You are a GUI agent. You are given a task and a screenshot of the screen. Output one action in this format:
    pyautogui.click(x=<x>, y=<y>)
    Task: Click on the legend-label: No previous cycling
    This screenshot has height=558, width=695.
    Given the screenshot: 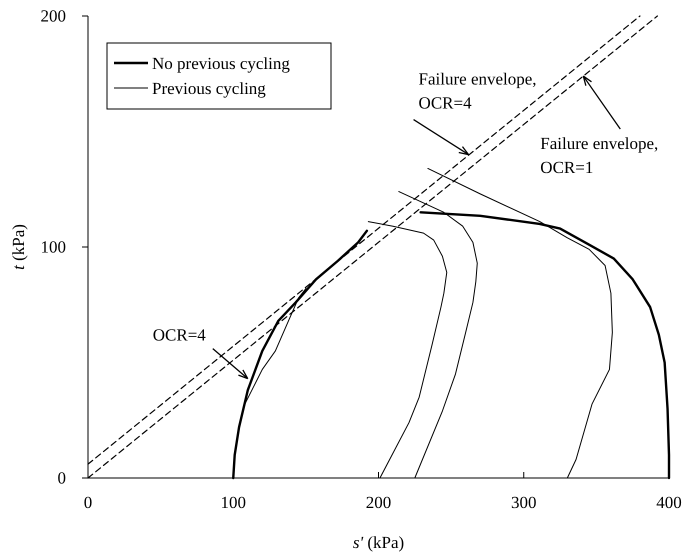 What is the action you would take?
    pyautogui.click(x=221, y=63)
    